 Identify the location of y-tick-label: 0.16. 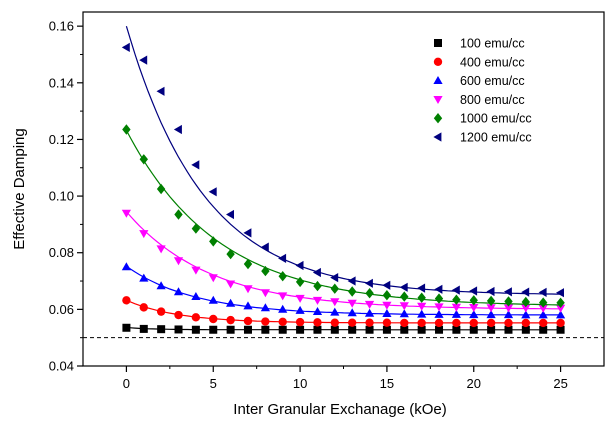
(61, 26).